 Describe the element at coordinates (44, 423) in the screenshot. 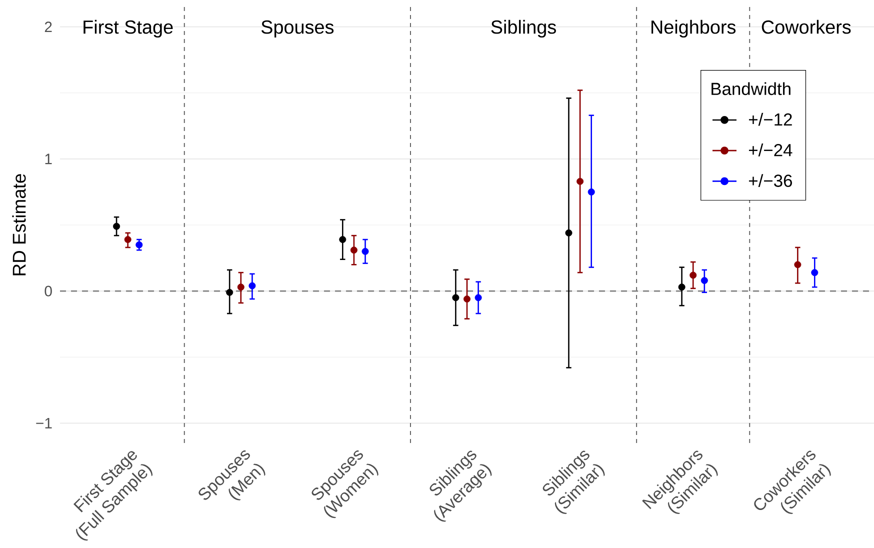

I see `y-tick-label: −1` at that location.